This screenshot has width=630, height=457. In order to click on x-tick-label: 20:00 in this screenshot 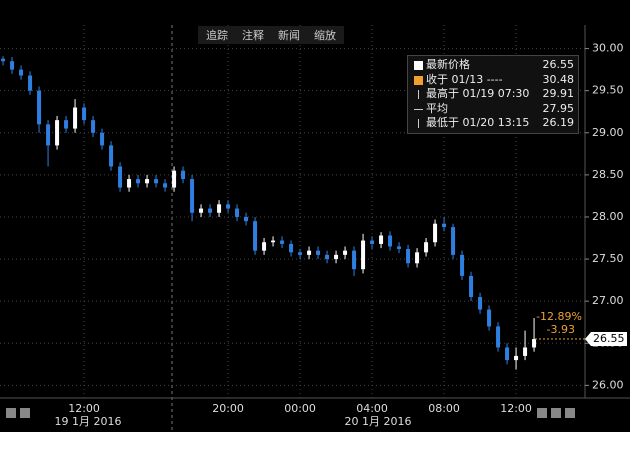, I will do `click(228, 408)`.